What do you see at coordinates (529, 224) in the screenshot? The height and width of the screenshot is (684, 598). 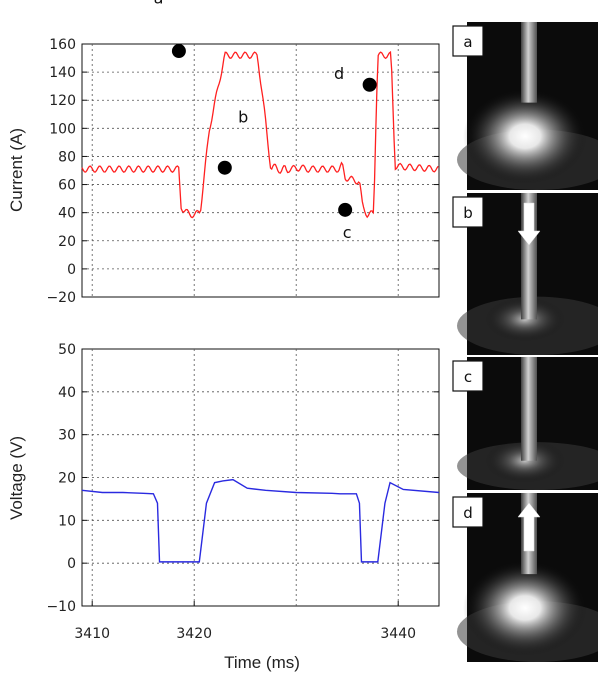 I see `arrow-down-icon` at bounding box center [529, 224].